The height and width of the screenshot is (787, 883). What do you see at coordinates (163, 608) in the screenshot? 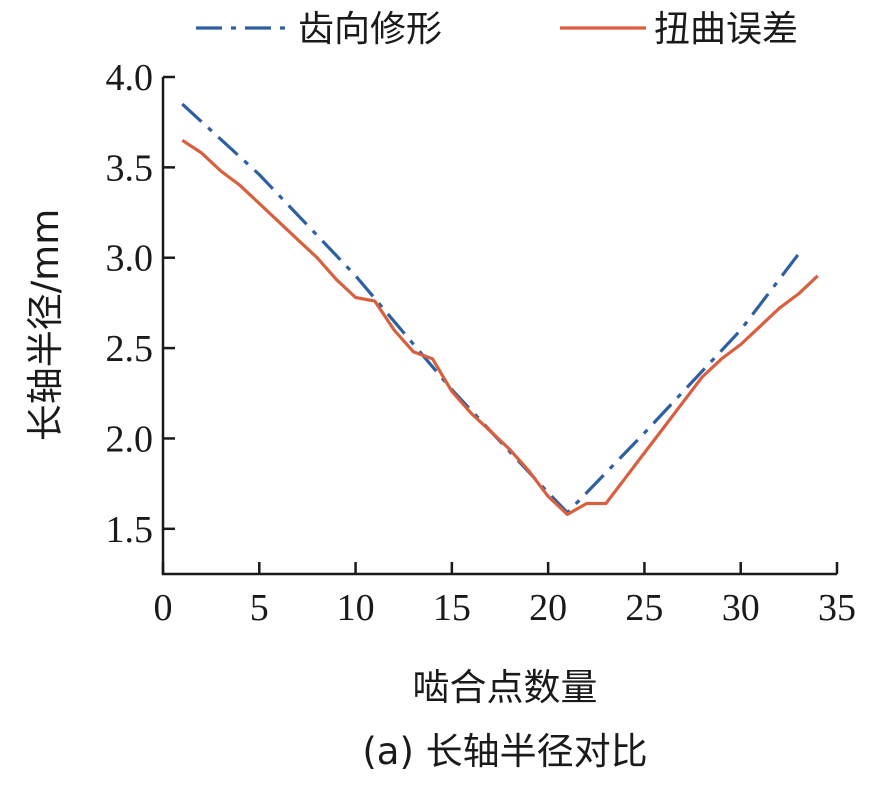
I see `x-tick-label: 0` at bounding box center [163, 608].